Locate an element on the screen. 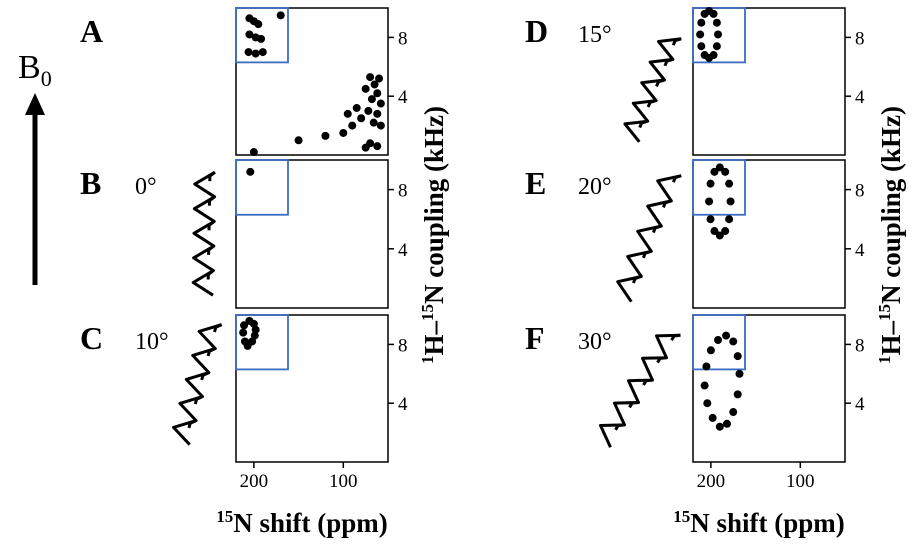 This screenshot has width=920, height=547. panel-letter: F is located at coordinates (535, 338).